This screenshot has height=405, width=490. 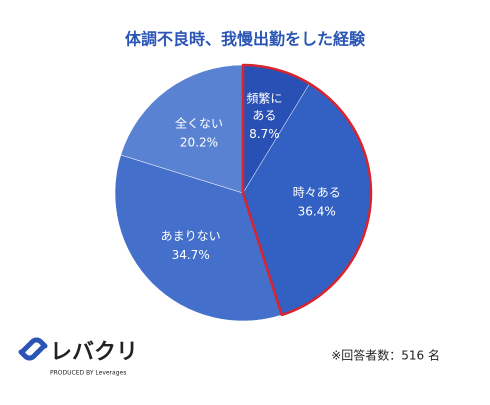 I want to click on value-label: 20.2%, so click(x=199, y=143).